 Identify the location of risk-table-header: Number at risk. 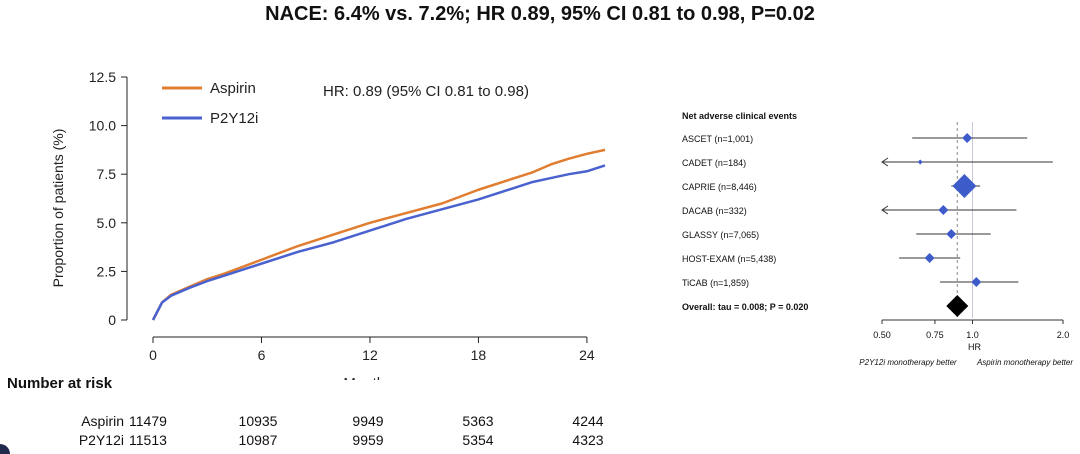
(60, 383).